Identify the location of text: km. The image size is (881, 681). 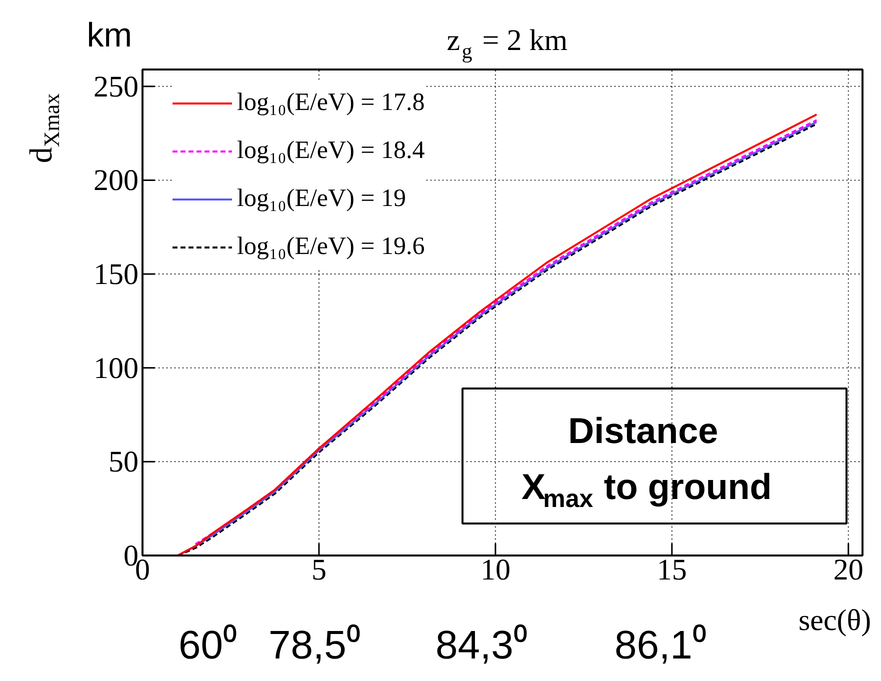
(109, 35).